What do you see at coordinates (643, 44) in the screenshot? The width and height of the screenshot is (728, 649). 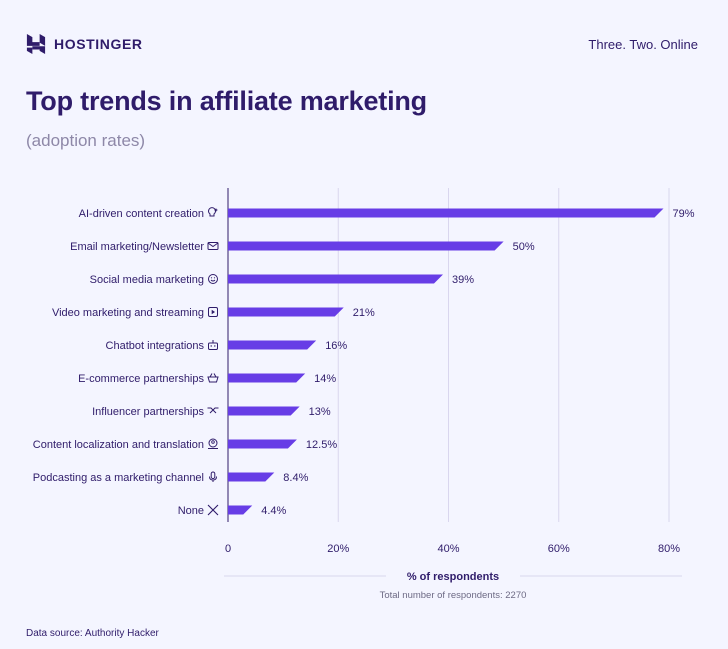 I see `brand-tagline: Three. Two. Online` at bounding box center [643, 44].